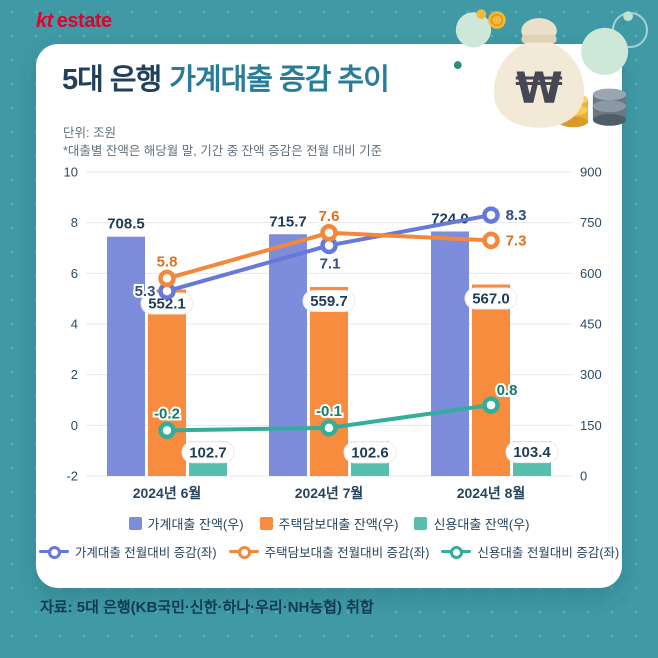 The width and height of the screenshot is (658, 658). What do you see at coordinates (329, 411) in the screenshot?
I see `svg-text: -0.1` at bounding box center [329, 411].